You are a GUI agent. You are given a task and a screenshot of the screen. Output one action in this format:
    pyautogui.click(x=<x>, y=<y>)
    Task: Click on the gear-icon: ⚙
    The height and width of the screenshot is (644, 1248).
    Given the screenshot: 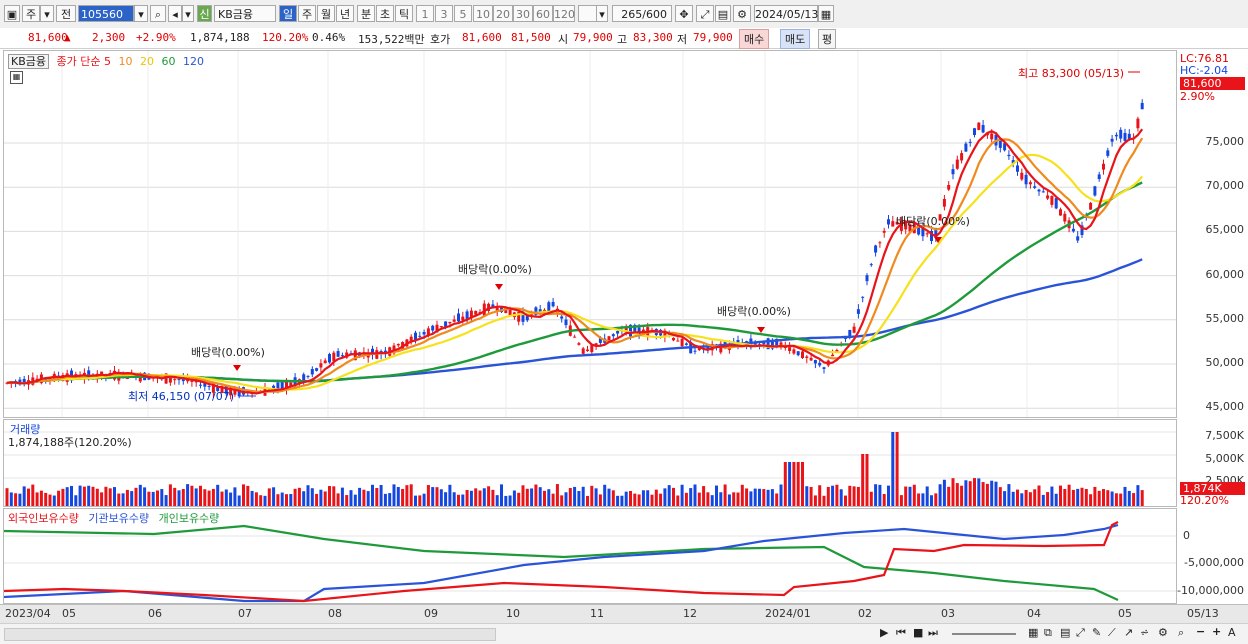 What is the action you would take?
    pyautogui.click(x=742, y=13)
    